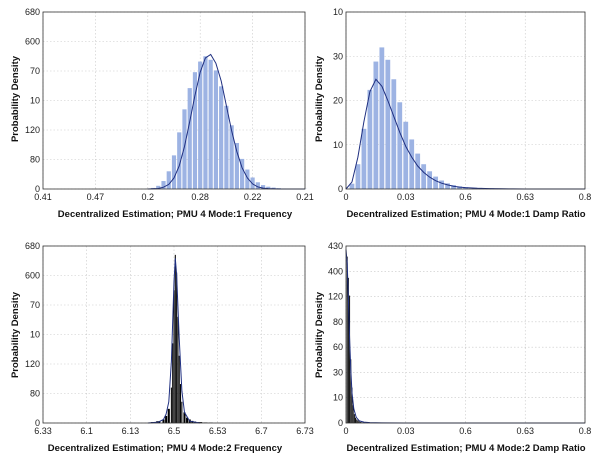 This screenshot has height=456, width=609. Describe the element at coordinates (585, 197) in the screenshot. I see `x-tick-label: 0.8` at that location.